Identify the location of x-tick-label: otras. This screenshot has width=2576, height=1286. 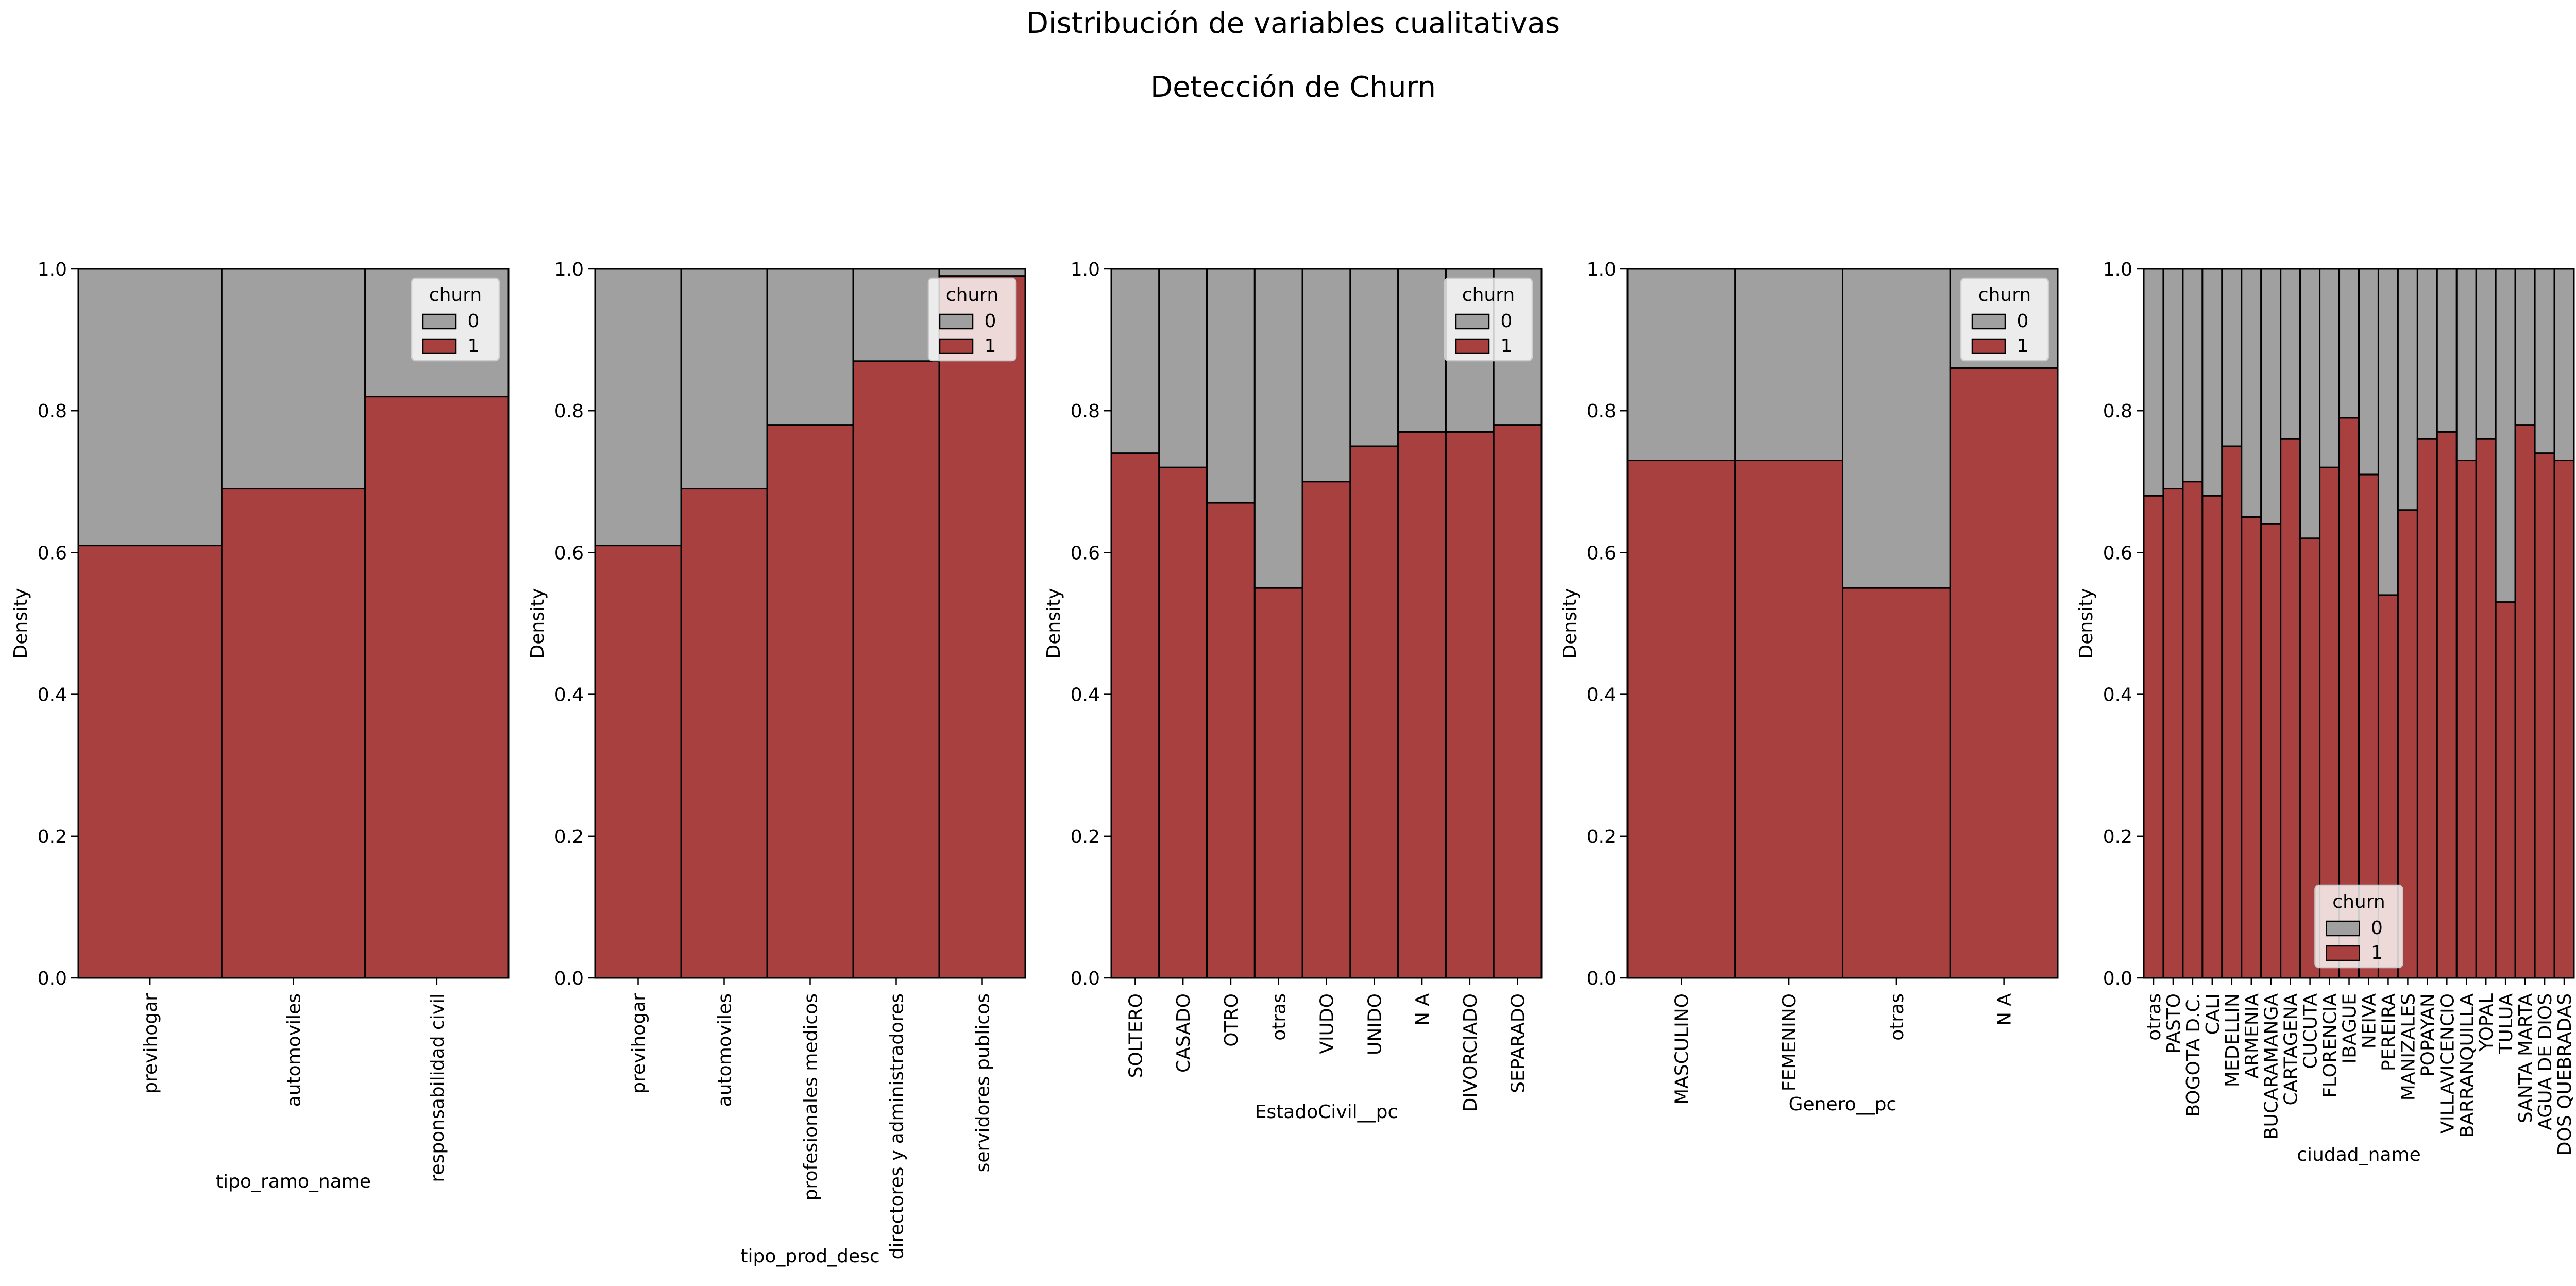
(1897, 1017).